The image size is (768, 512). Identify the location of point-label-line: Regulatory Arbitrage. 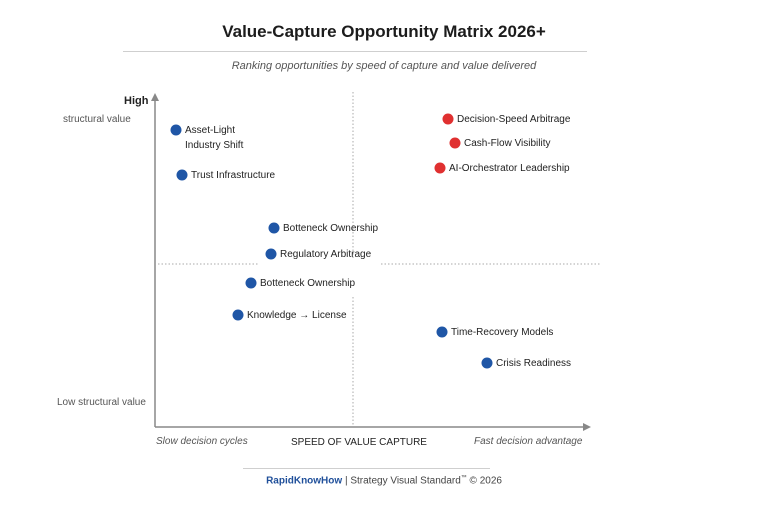
(326, 254).